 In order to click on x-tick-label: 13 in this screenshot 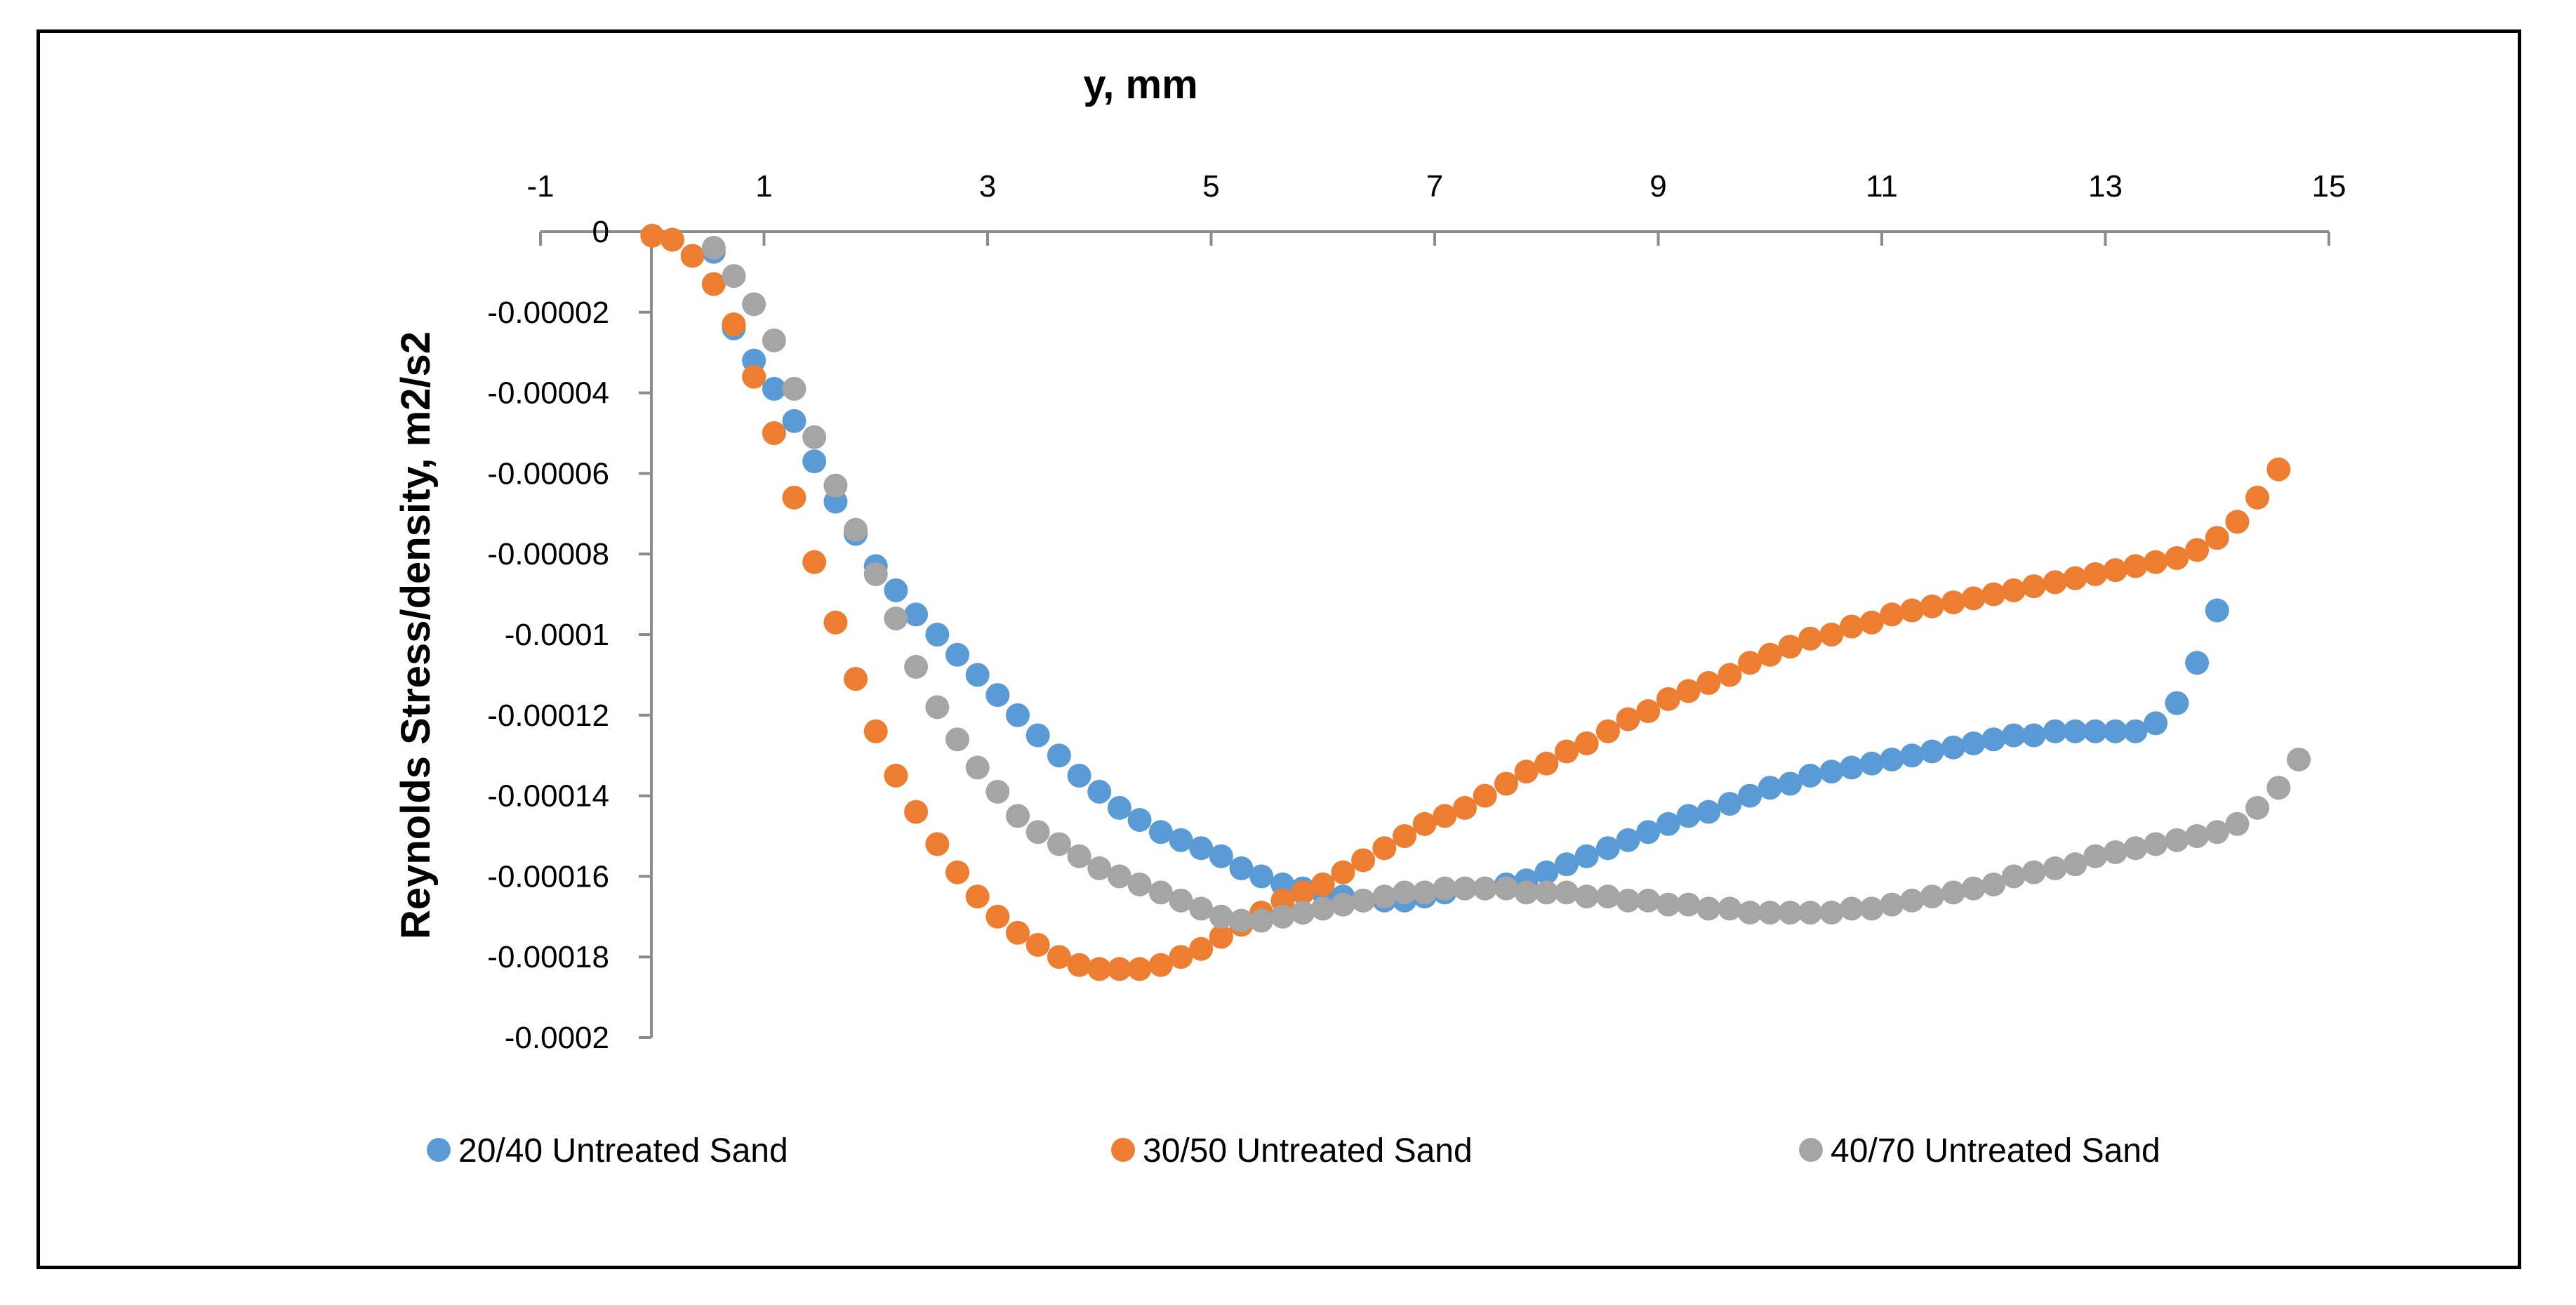, I will do `click(2105, 186)`.